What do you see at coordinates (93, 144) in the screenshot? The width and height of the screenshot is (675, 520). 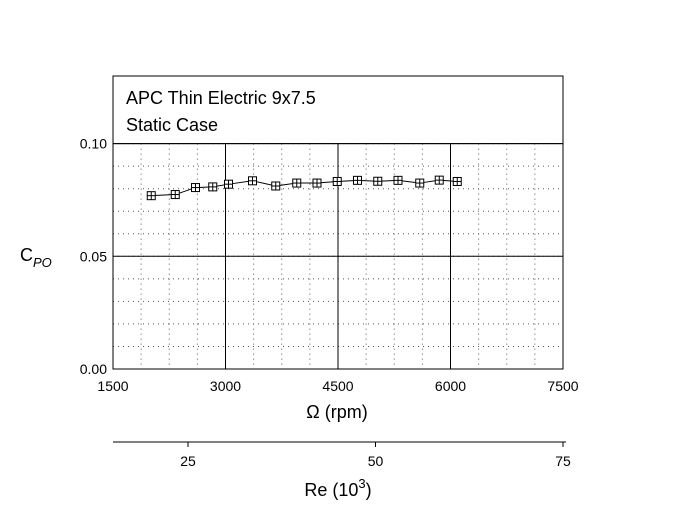 I see `y-tick-label: 0.10` at bounding box center [93, 144].